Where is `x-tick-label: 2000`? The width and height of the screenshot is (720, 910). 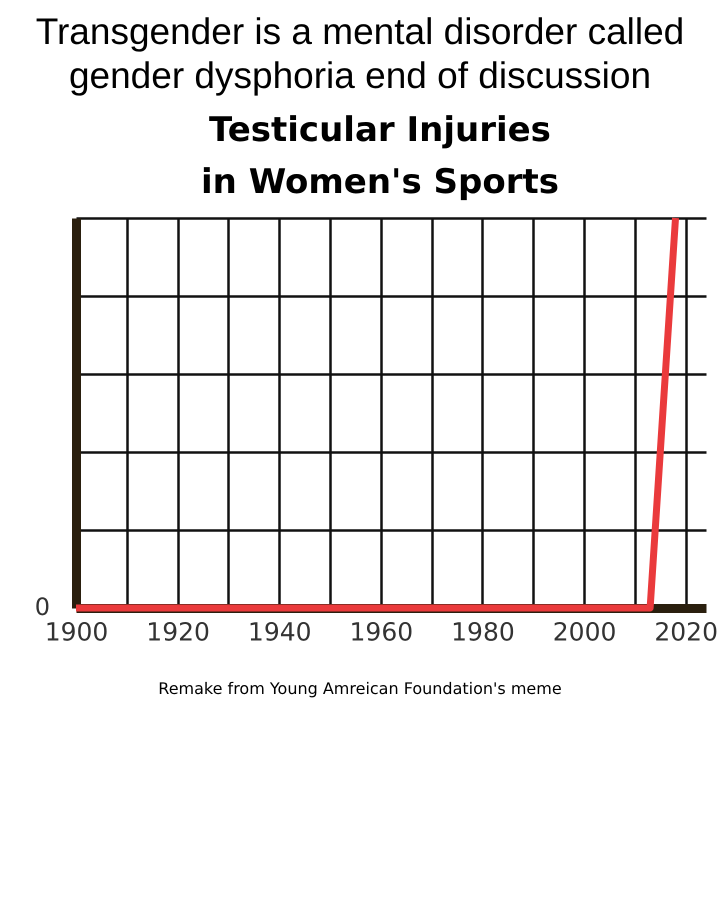
x-tick-label: 2000 is located at coordinates (584, 632).